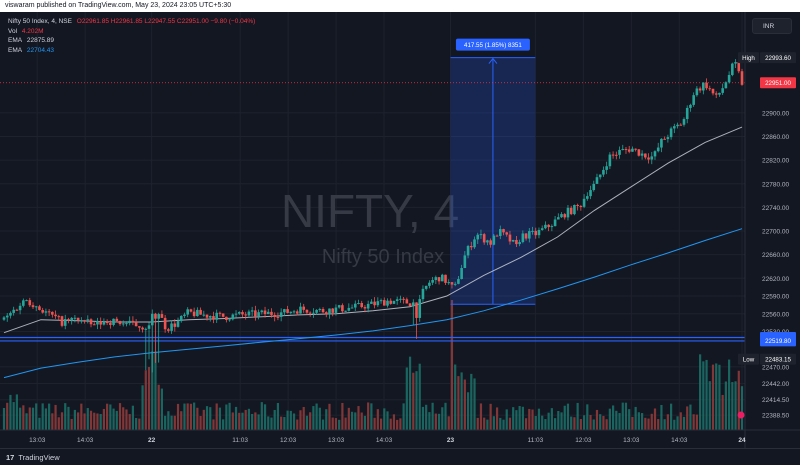 Image resolution: width=800 pixels, height=465 pixels. Describe the element at coordinates (772, 26) in the screenshot. I see `currency-button: INR` at that location.